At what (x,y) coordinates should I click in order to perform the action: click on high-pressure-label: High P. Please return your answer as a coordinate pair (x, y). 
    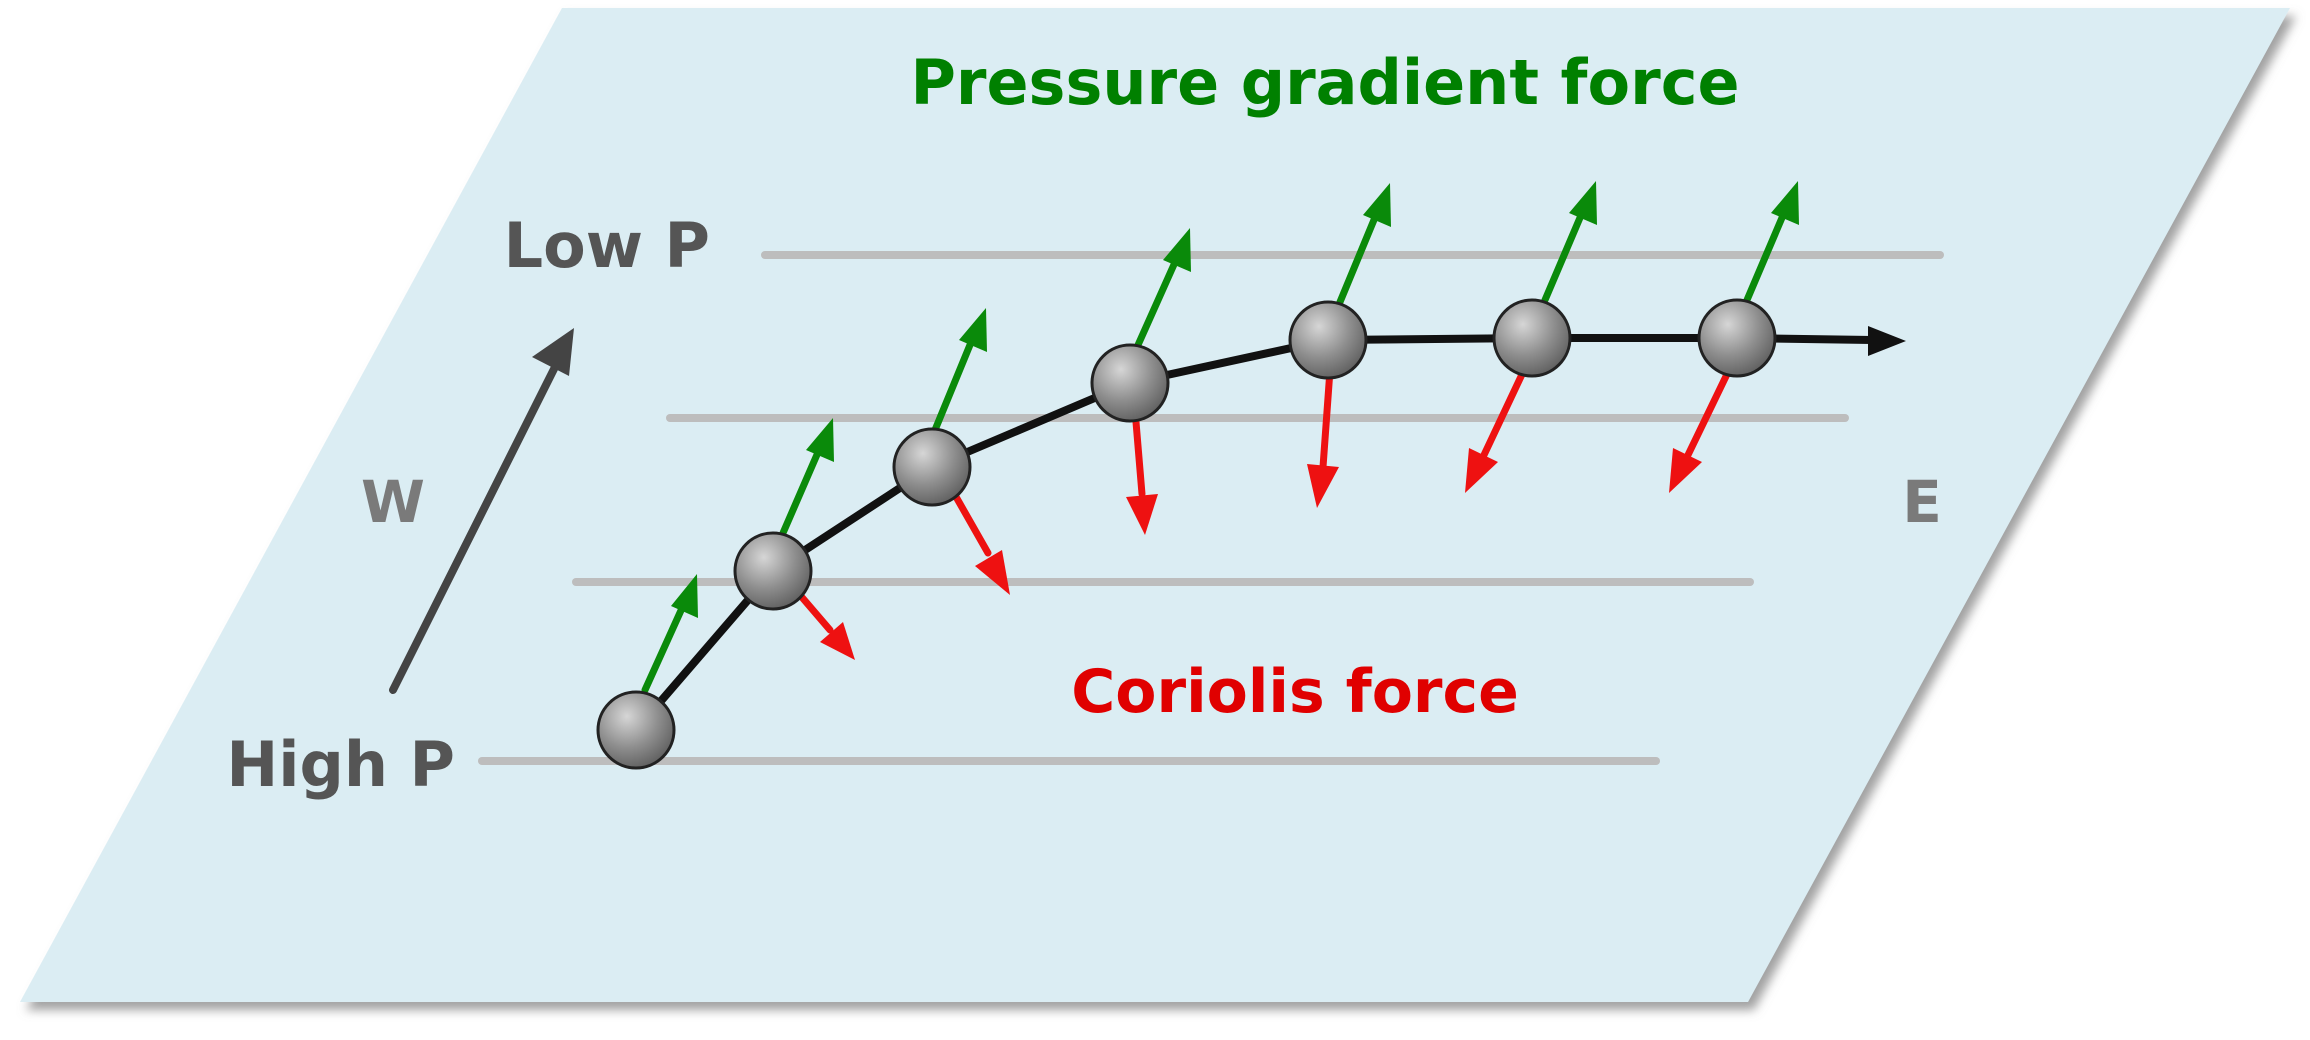
    Looking at the image, I should click on (340, 764).